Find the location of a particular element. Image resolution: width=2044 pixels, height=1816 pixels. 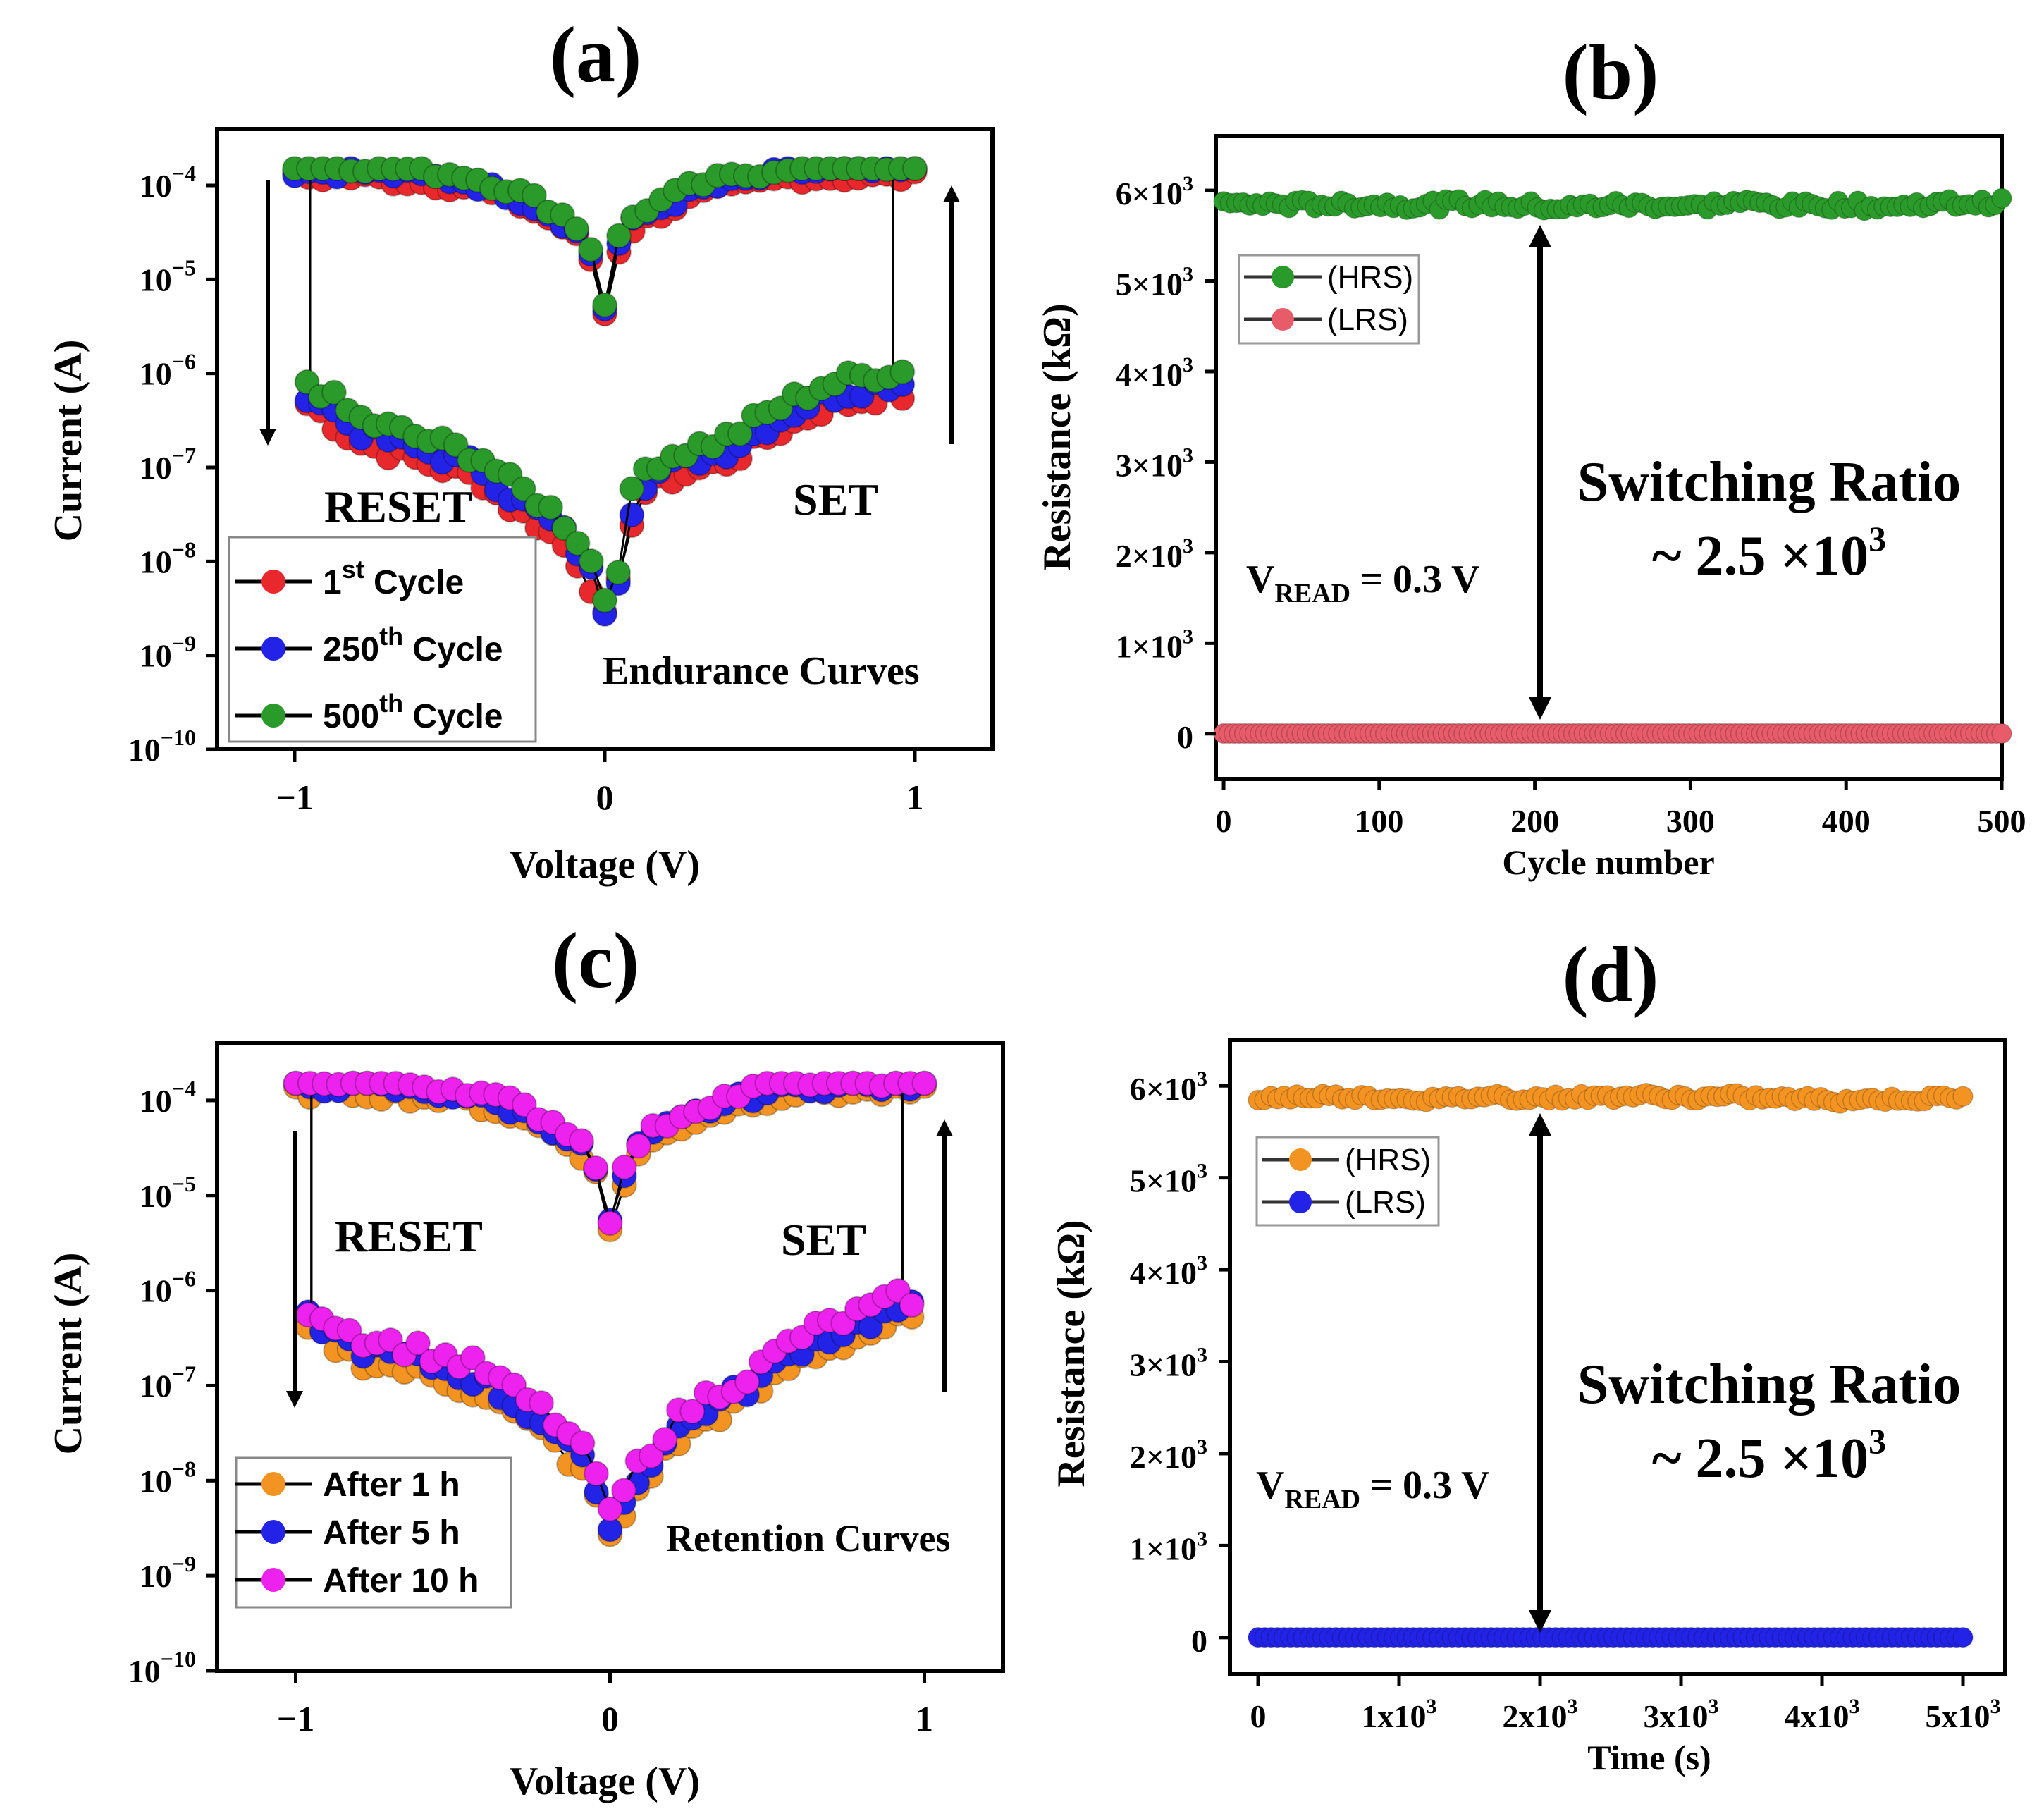

legend-label-base: After 10 h is located at coordinates (401, 1581).